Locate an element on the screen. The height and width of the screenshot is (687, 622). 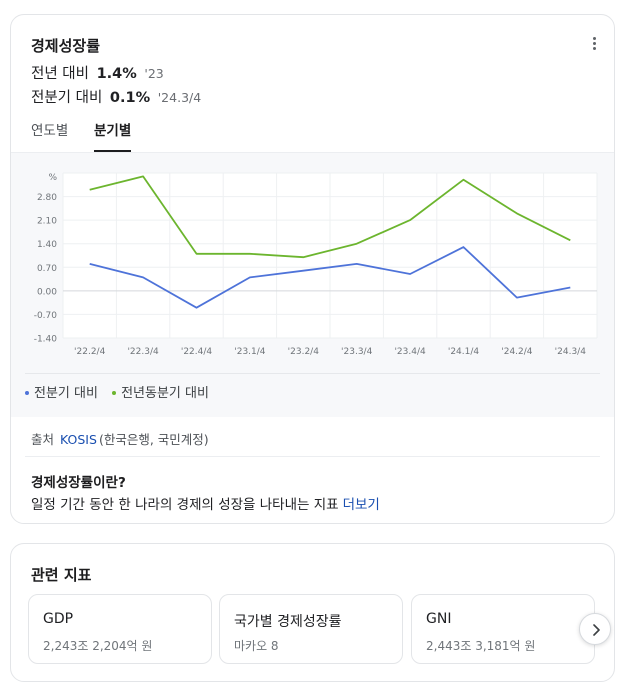
source-detail: (한국은행, 국민계정) is located at coordinates (153, 439).